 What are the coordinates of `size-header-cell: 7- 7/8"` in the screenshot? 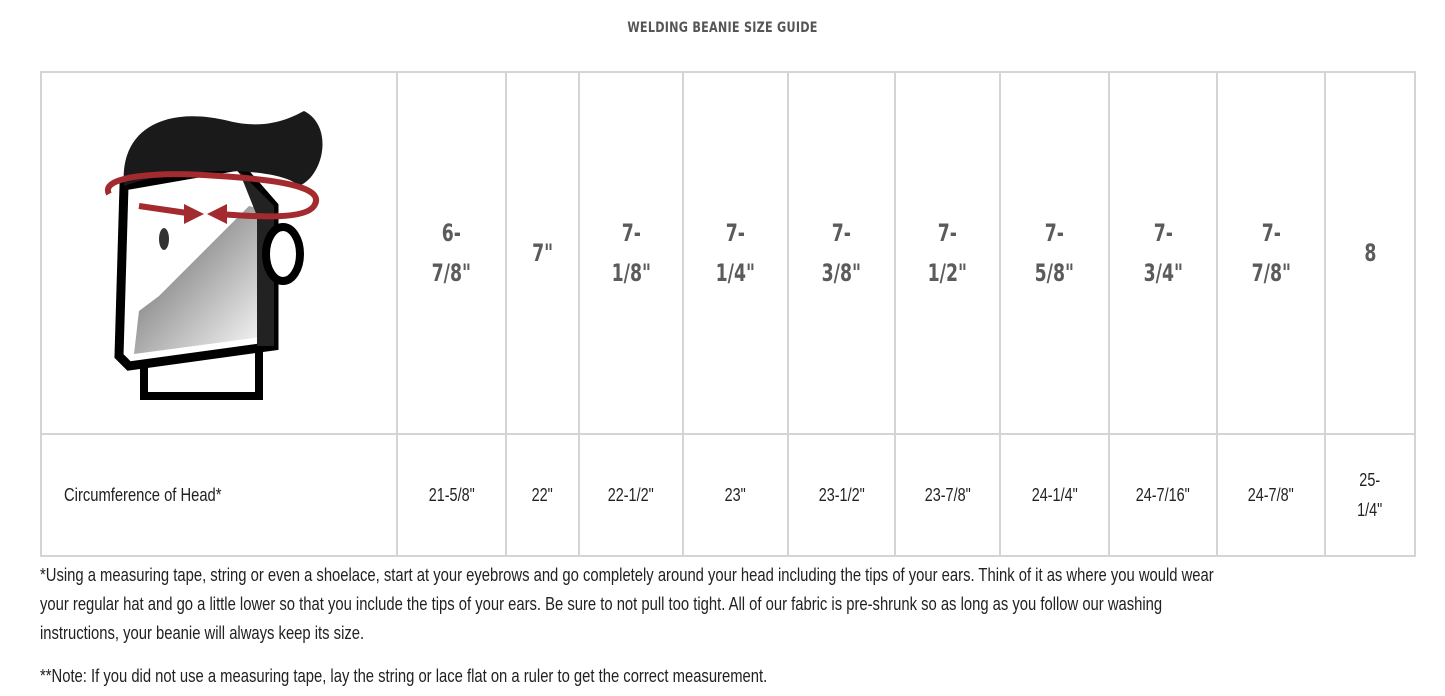 It's located at (1271, 253).